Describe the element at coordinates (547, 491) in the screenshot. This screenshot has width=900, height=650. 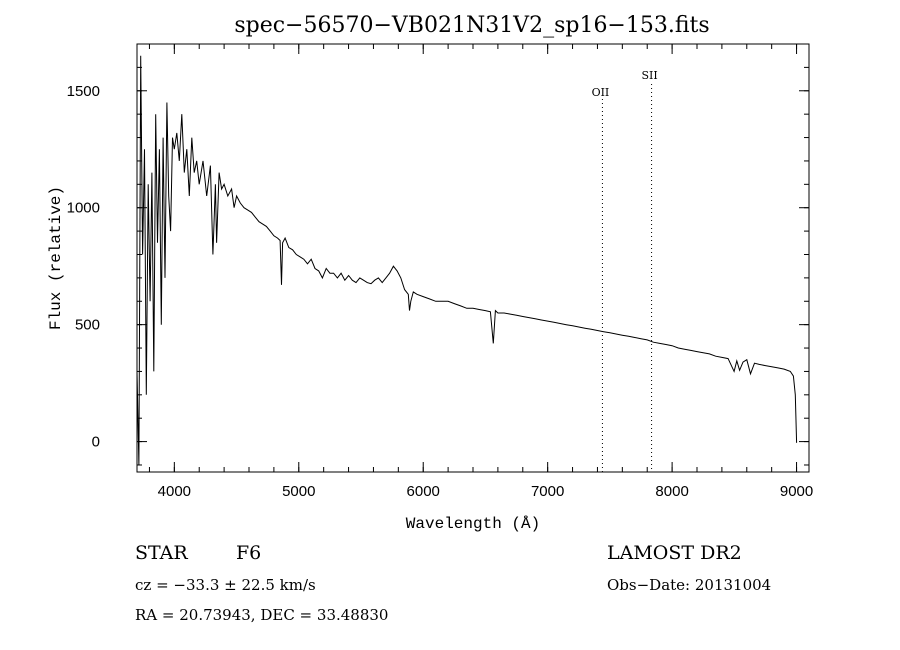
I see `x-tick-label: 7000` at that location.